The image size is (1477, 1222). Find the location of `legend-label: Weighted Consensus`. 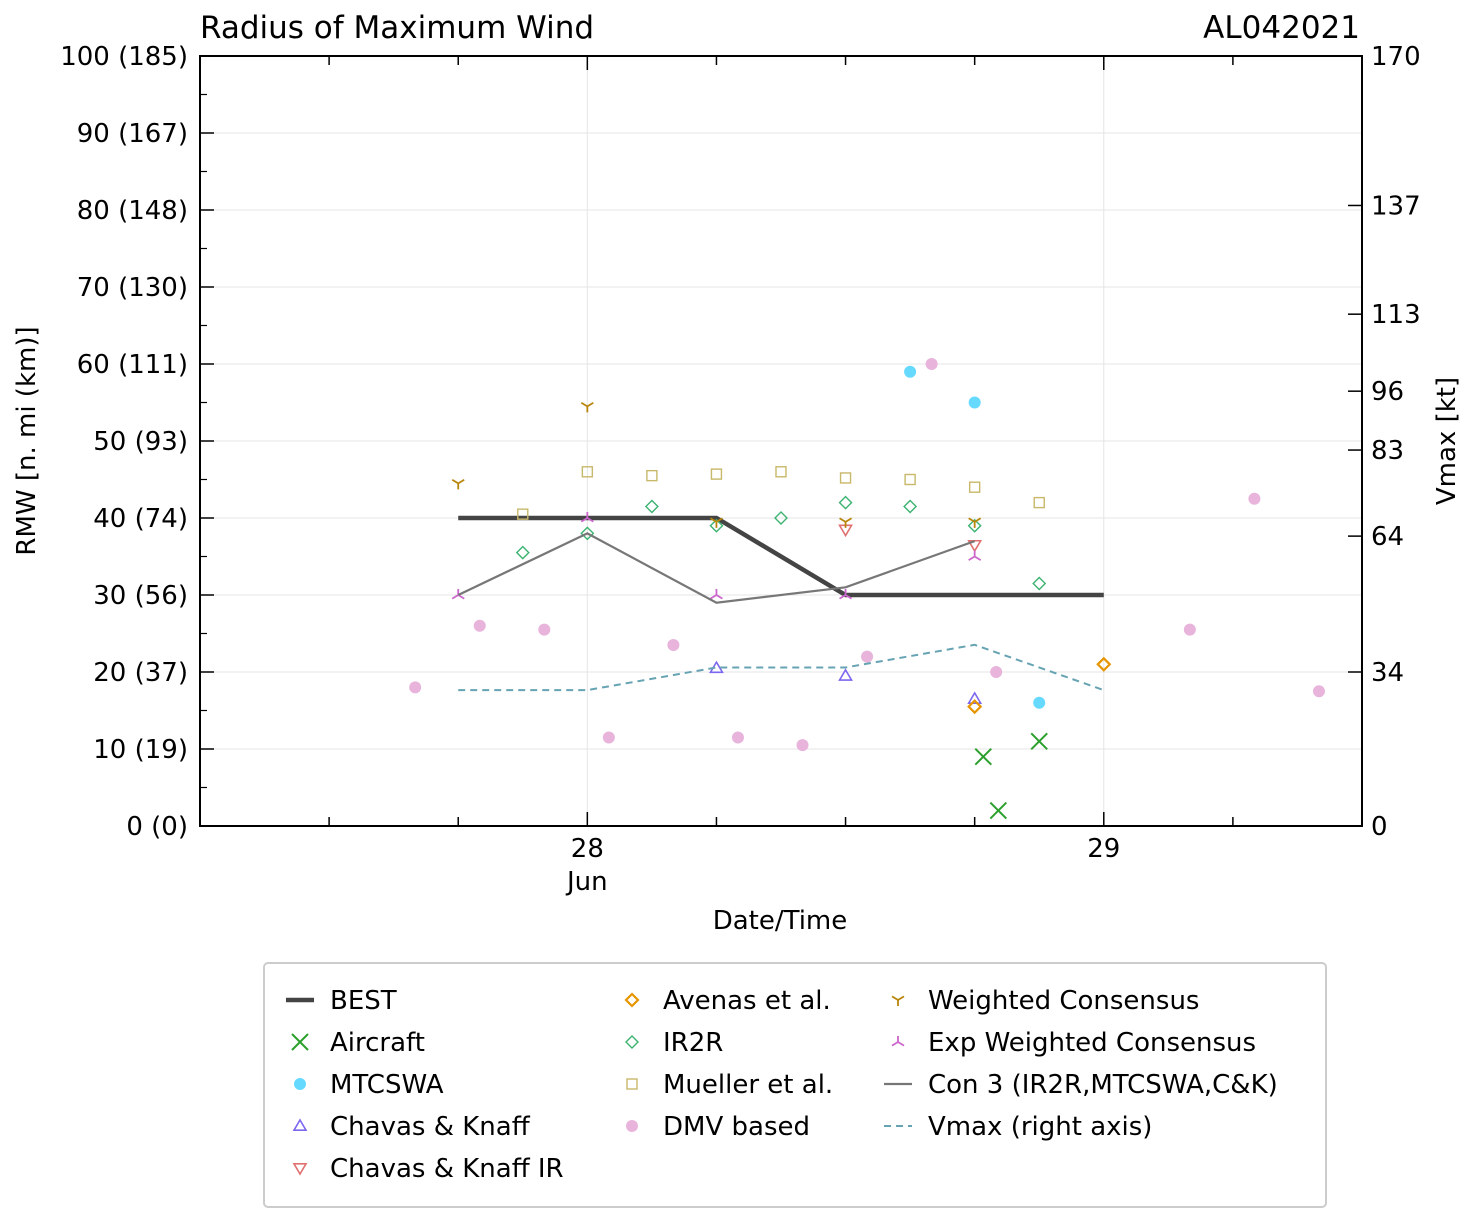

legend-label: Weighted Consensus is located at coordinates (1063, 1001).